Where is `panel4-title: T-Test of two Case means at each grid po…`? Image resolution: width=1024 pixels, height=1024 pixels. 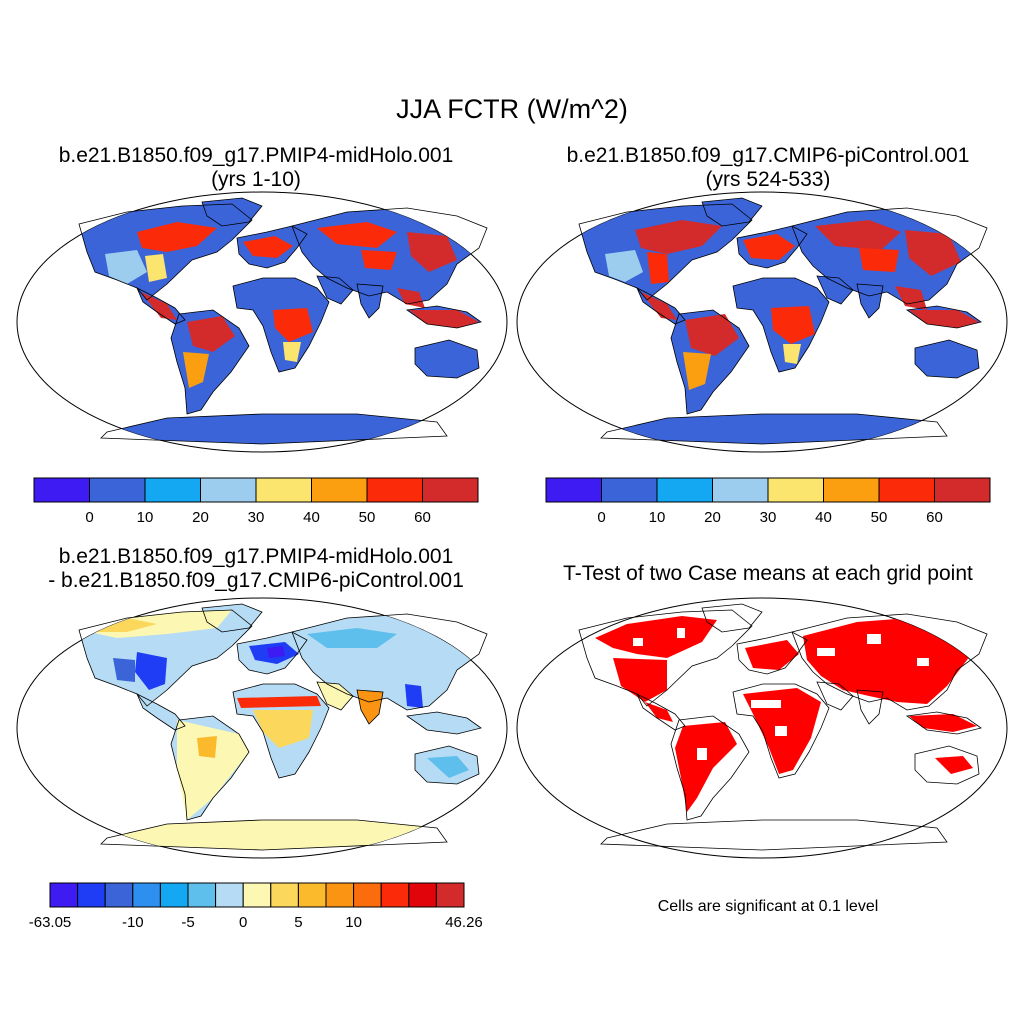
panel4-title: T-Test of two Case means at each grid po… is located at coordinates (768, 574).